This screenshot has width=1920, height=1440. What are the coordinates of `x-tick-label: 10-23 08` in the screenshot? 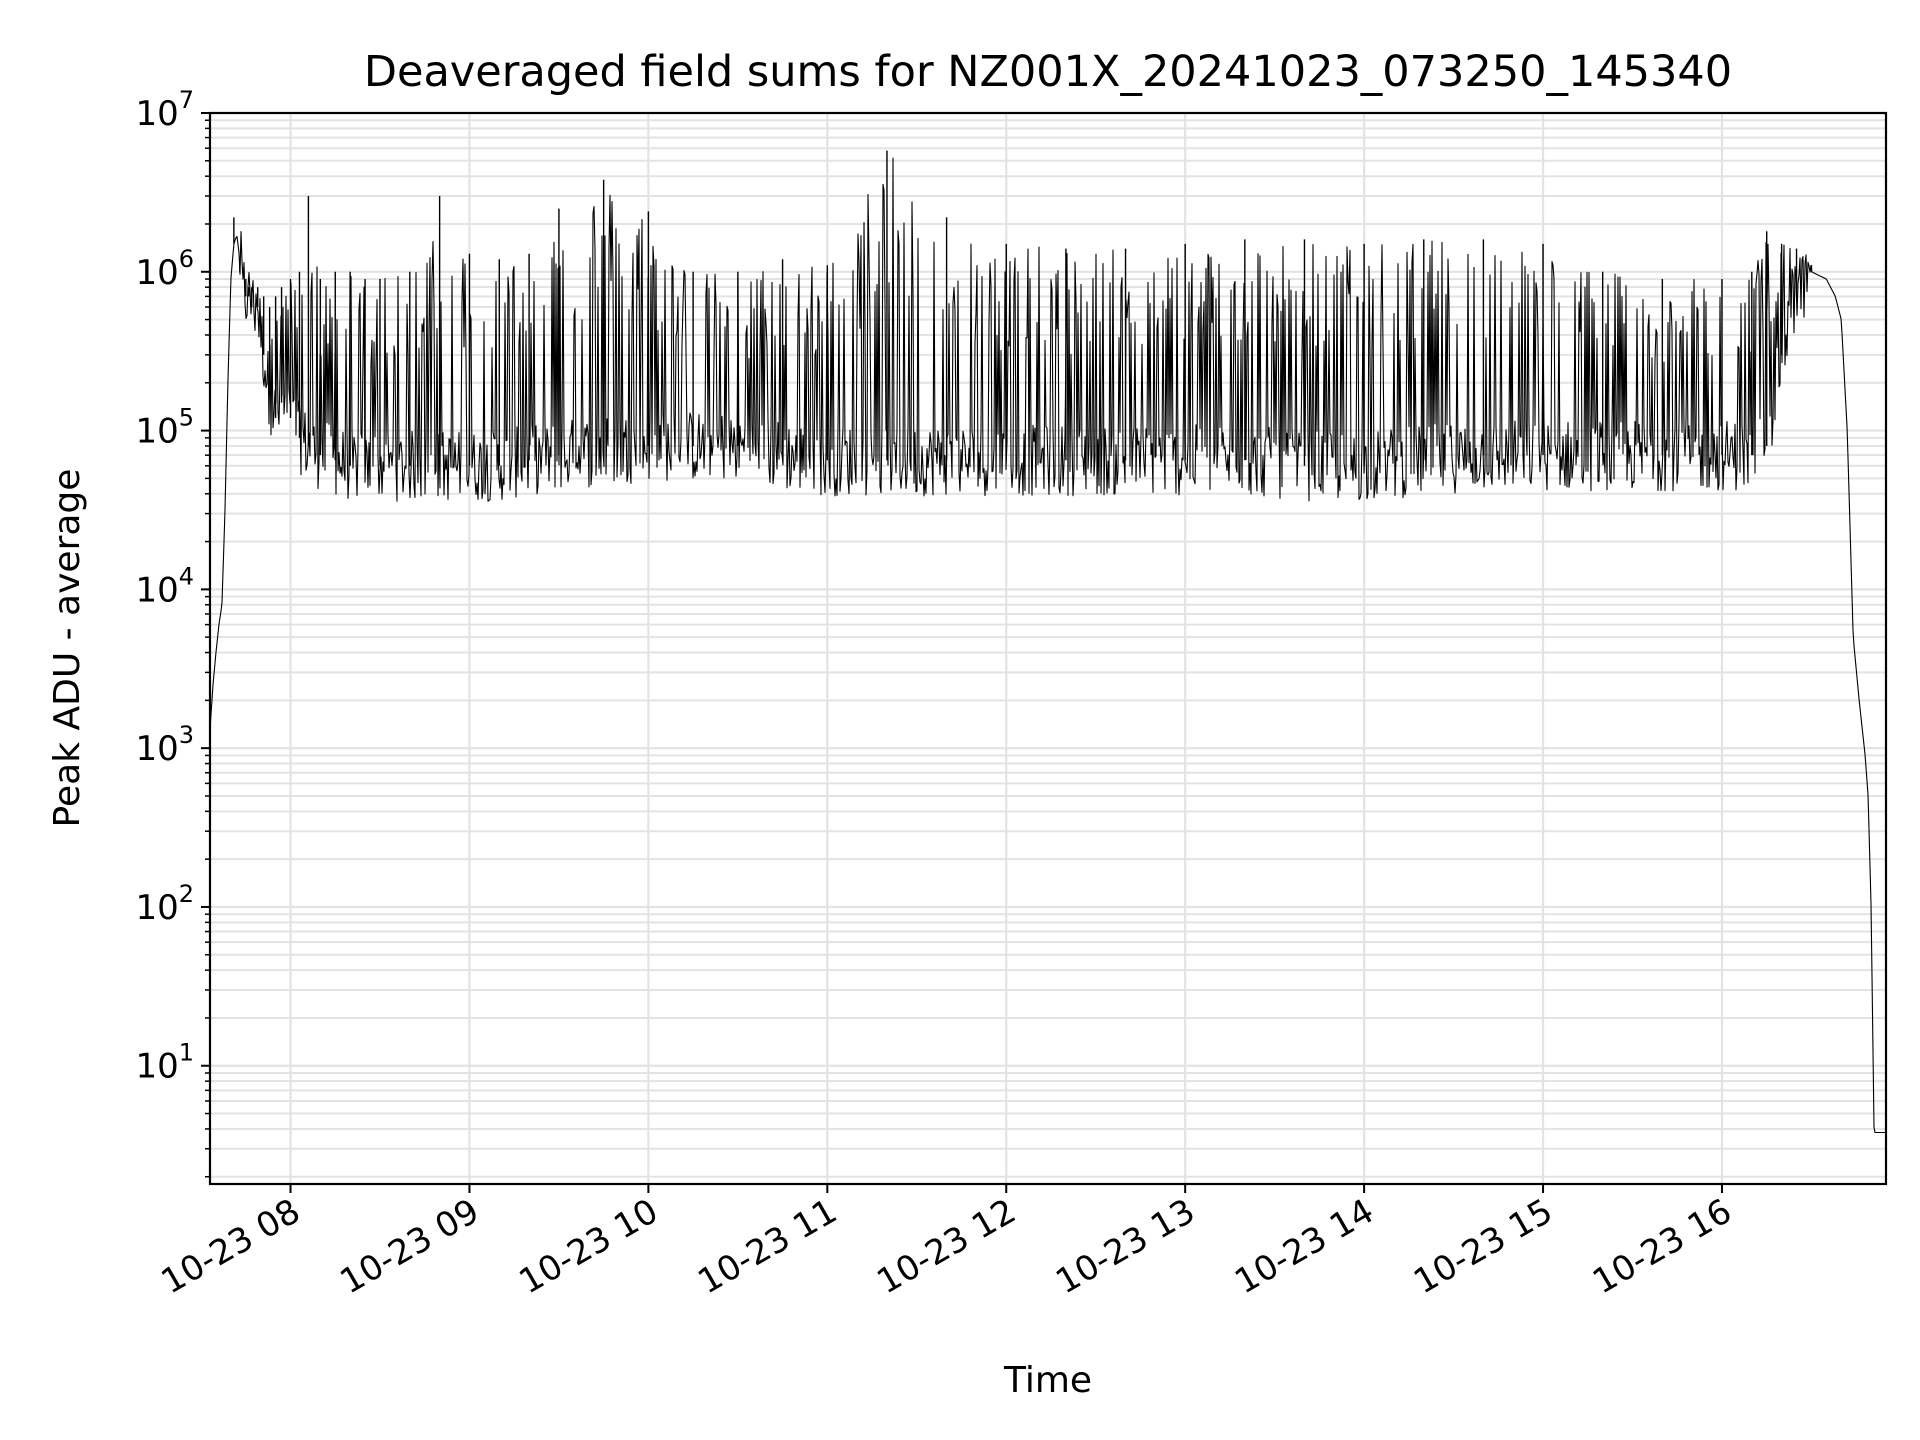 It's located at (231, 1246).